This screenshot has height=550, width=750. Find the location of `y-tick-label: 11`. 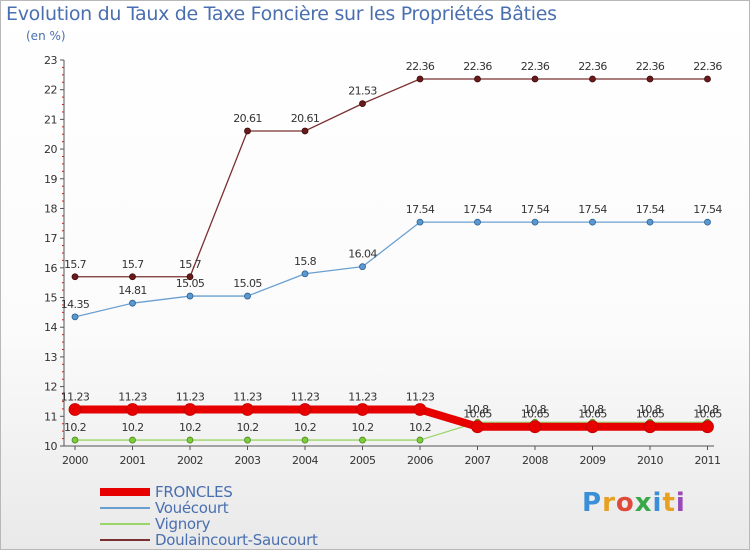

y-tick-label: 11 is located at coordinates (50, 416).